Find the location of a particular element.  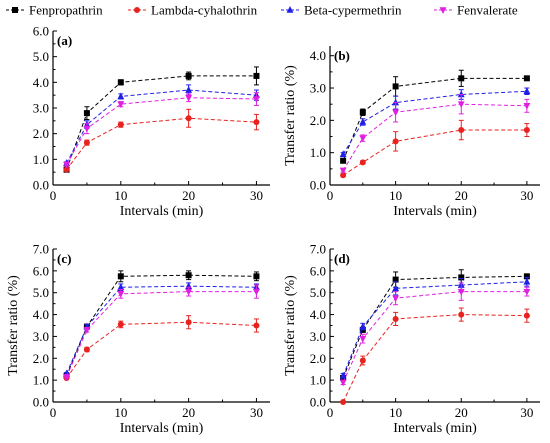

panel-label: (b) is located at coordinates (342, 55).